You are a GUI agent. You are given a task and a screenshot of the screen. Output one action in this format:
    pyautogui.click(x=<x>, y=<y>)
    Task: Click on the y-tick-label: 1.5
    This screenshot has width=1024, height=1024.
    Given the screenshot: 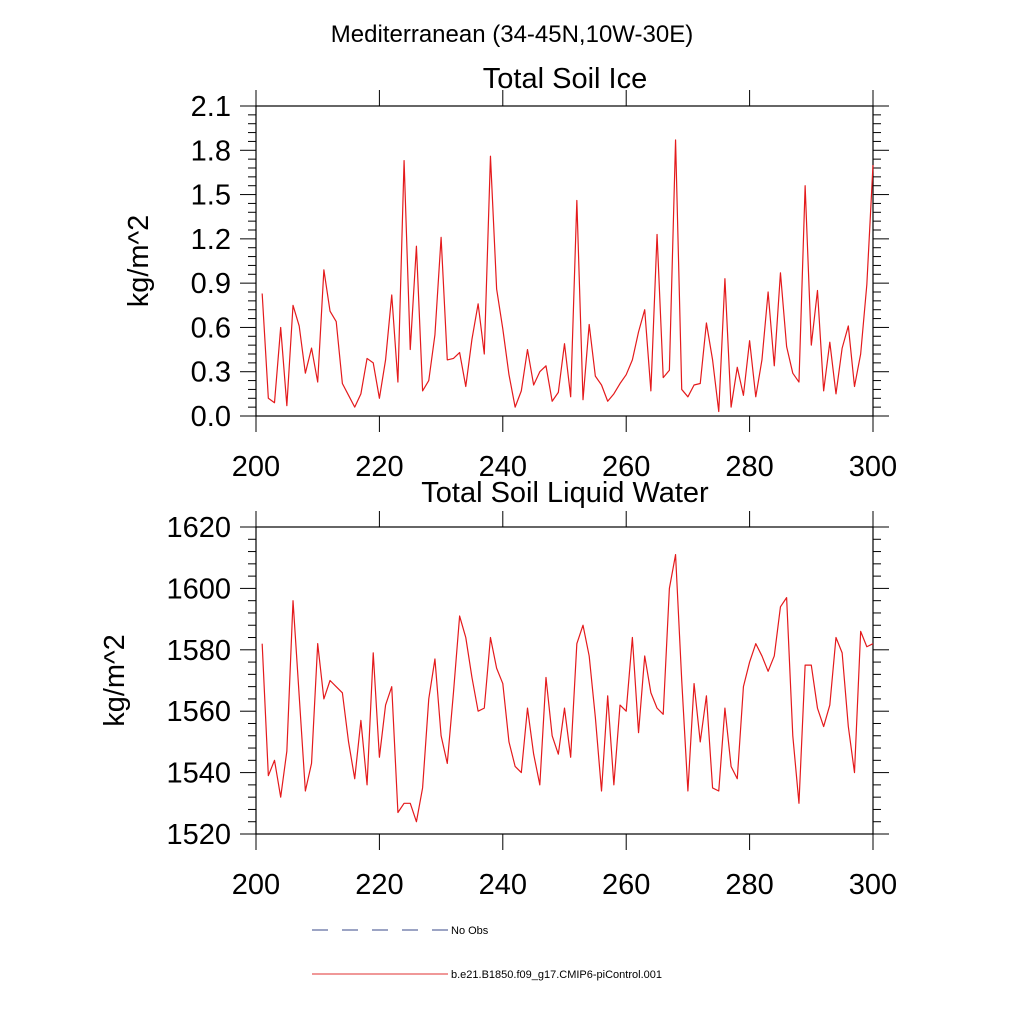 What is the action you would take?
    pyautogui.click(x=211, y=196)
    